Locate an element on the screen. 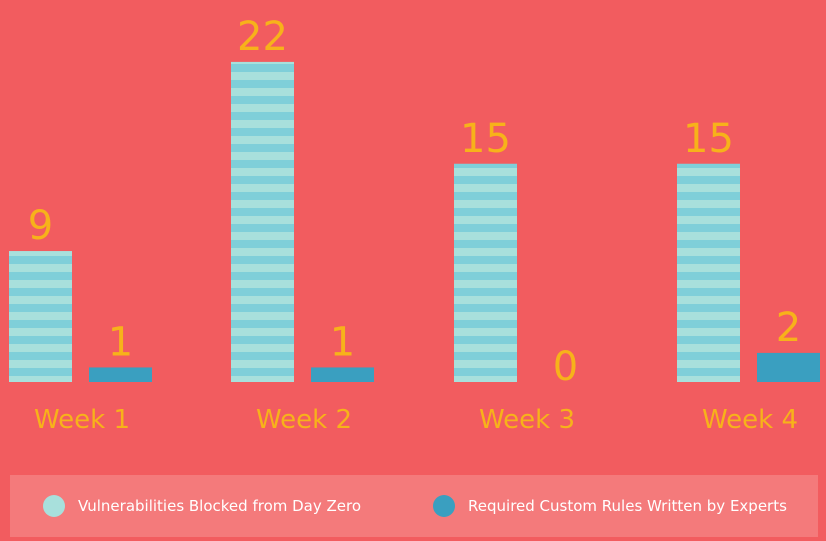  data-label-blocked-week-3: 15 is located at coordinates (485, 139).